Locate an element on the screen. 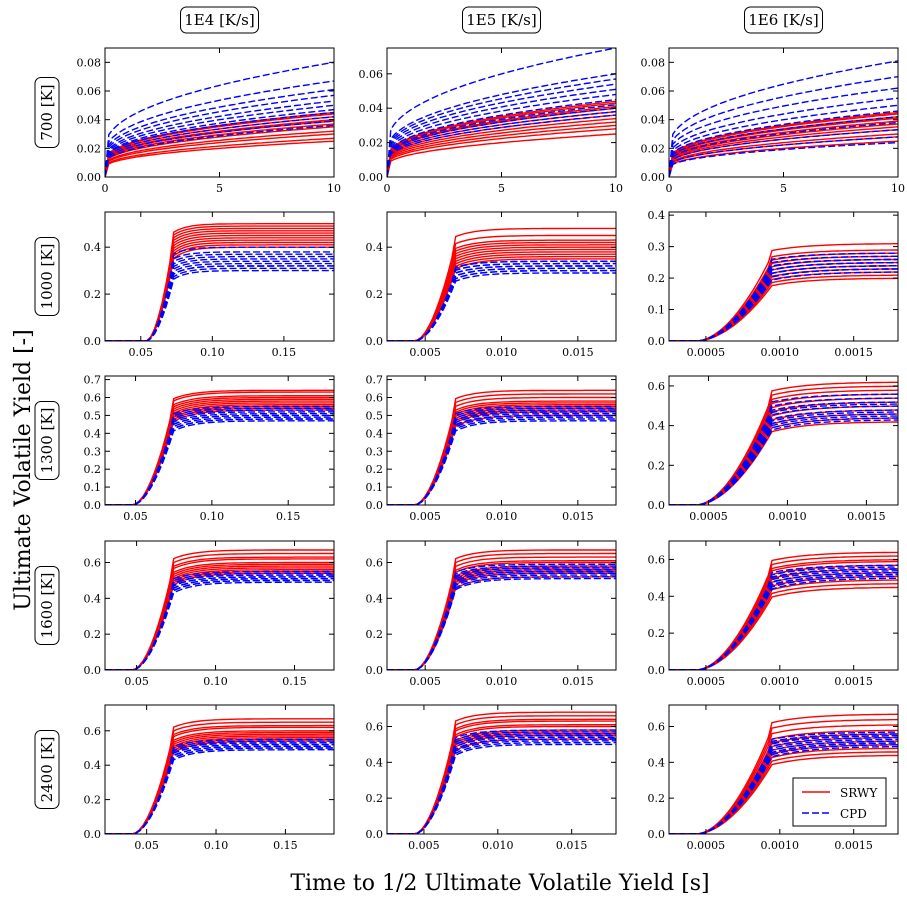 The height and width of the screenshot is (908, 907). panel-700-k-1e6-k-s-plot-area is located at coordinates (783, 118).